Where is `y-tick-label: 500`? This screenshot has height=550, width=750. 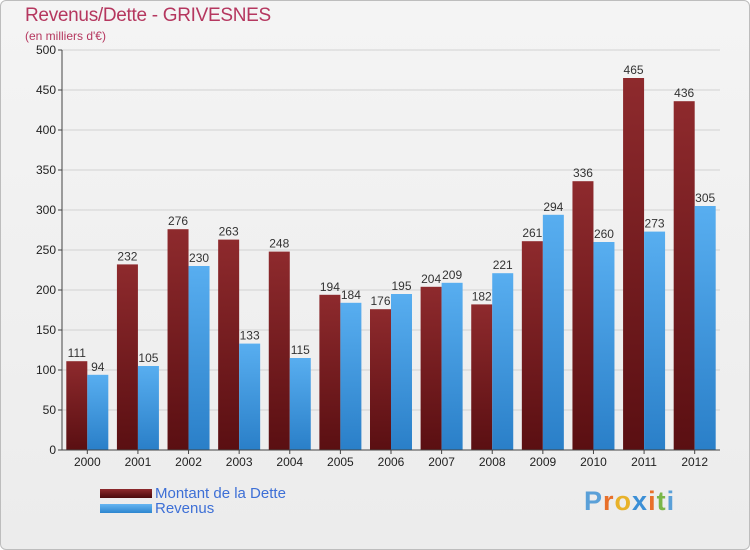
y-tick-label: 500 is located at coordinates (46, 50).